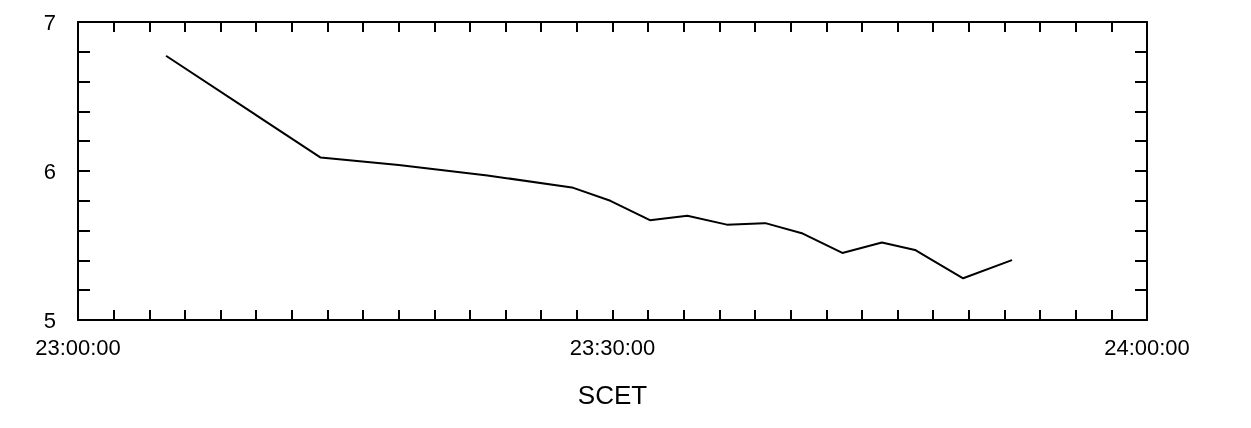  What do you see at coordinates (49, 22) in the screenshot?
I see `y-tick-label: 7` at bounding box center [49, 22].